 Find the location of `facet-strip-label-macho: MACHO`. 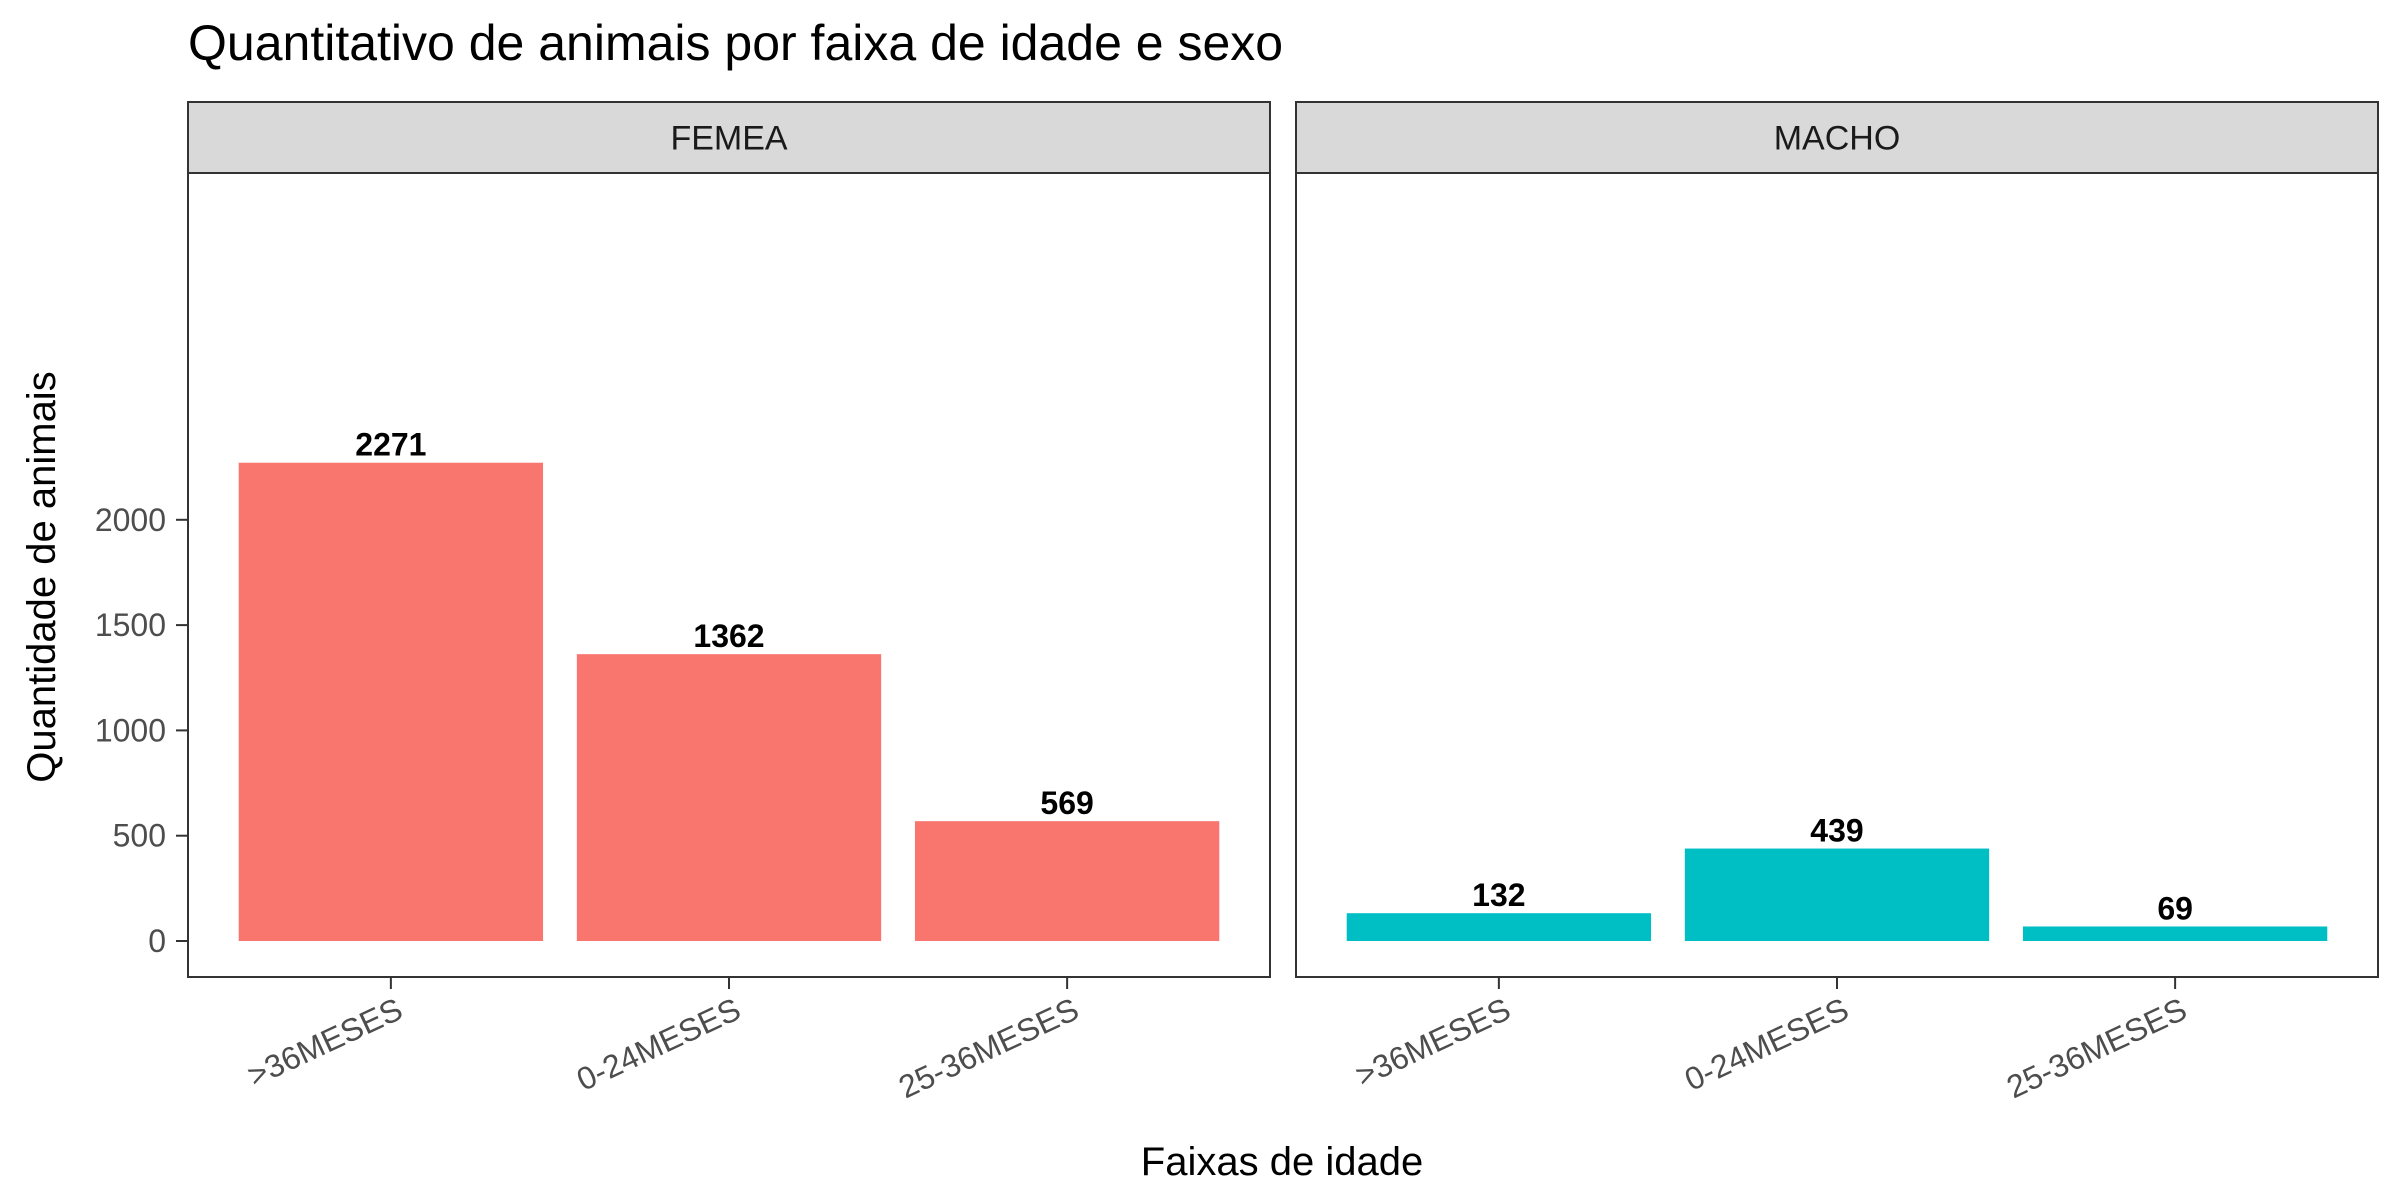

facet-strip-label-macho: MACHO is located at coordinates (1837, 139).